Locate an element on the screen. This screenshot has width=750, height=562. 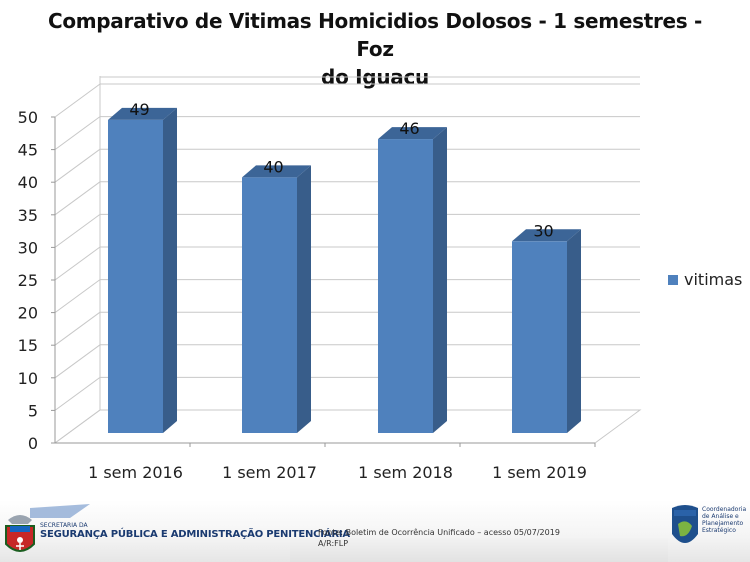
legend-swatch is located at coordinates (673, 279).